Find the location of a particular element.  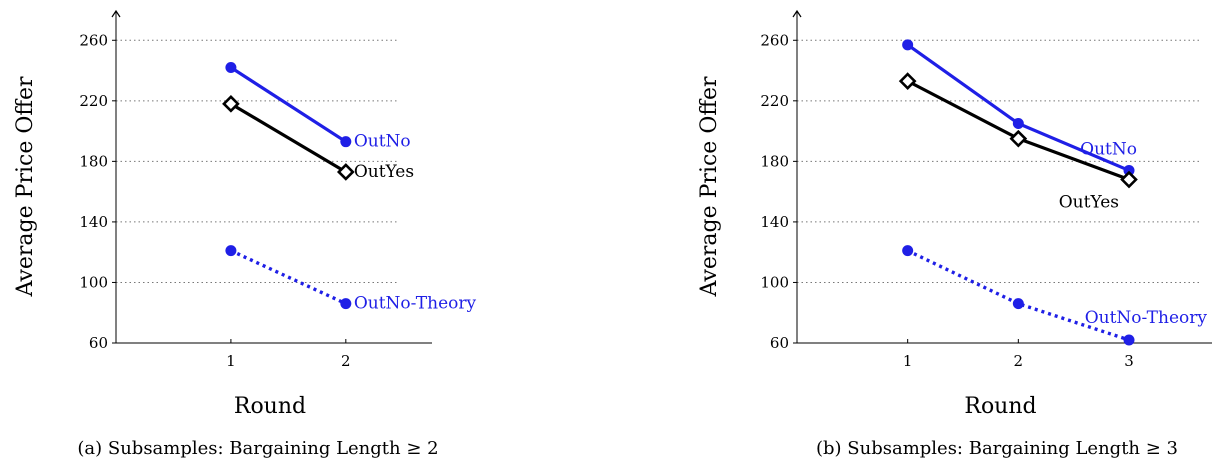

series-line-outno-theory is located at coordinates (288, 277).